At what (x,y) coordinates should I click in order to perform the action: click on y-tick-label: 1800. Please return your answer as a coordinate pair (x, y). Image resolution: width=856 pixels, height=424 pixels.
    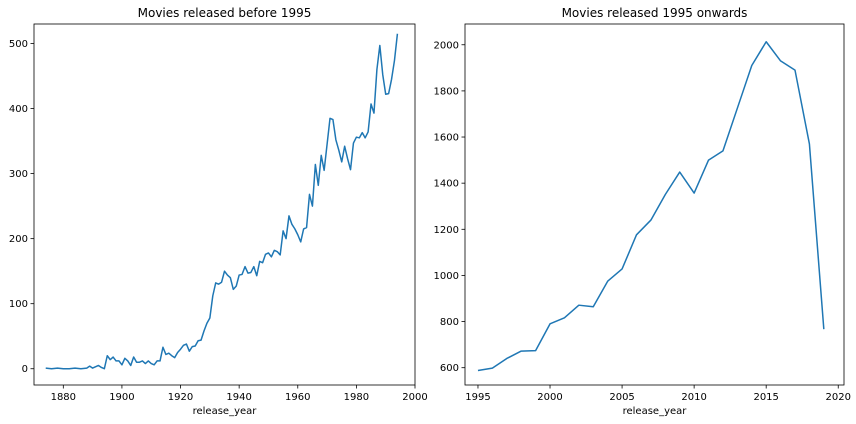
    Looking at the image, I should click on (446, 91).